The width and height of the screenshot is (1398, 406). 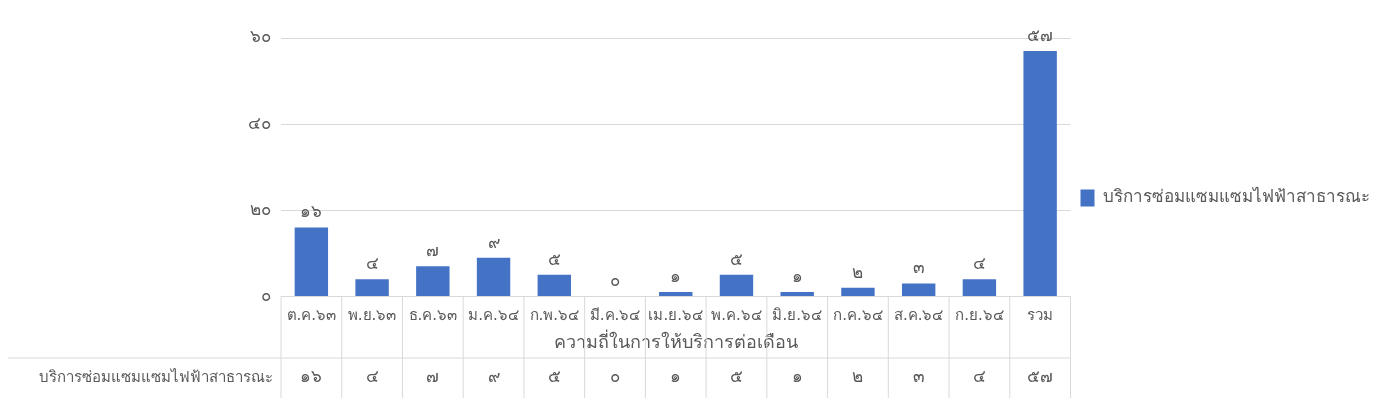 What do you see at coordinates (554, 315) in the screenshot?
I see `x-tick-label: ก.พ.๖๔` at bounding box center [554, 315].